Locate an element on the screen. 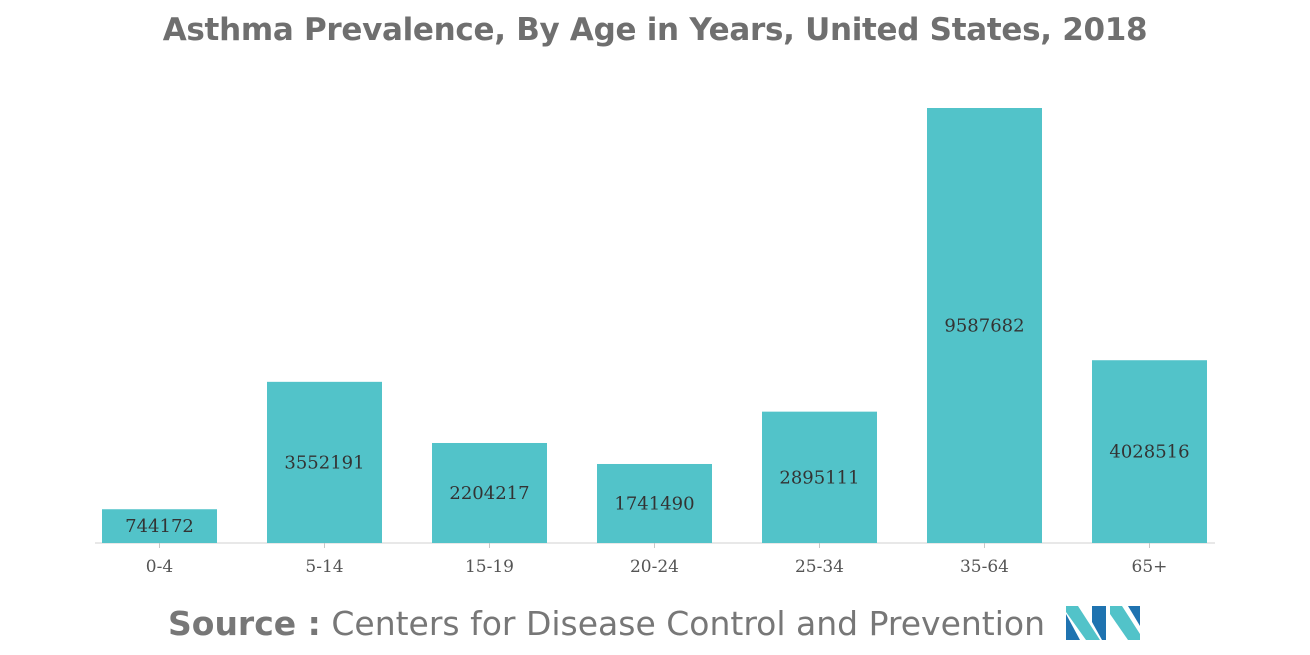 This screenshot has height=655, width=1310. mordor-intelligence-logo-icon is located at coordinates (1103, 623).